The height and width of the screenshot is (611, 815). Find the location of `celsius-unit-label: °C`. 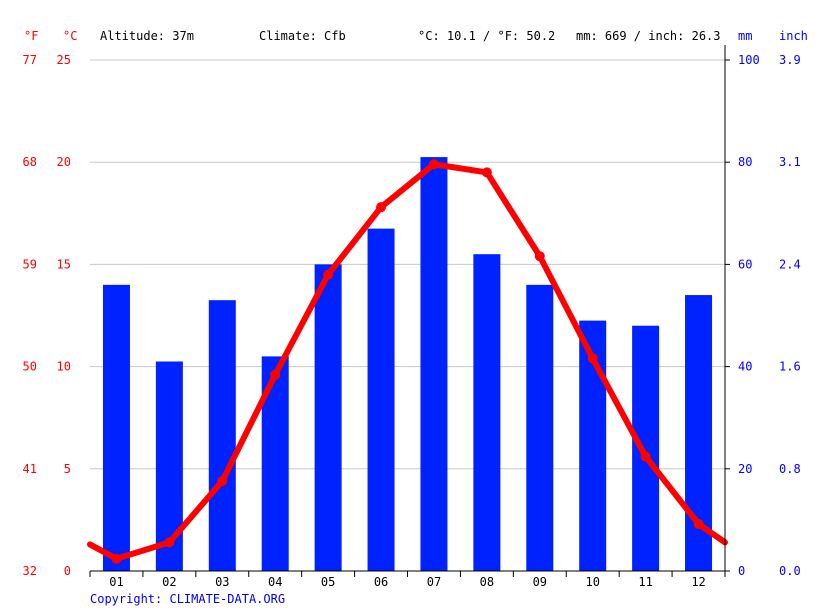

celsius-unit-label: °C is located at coordinates (70, 36).